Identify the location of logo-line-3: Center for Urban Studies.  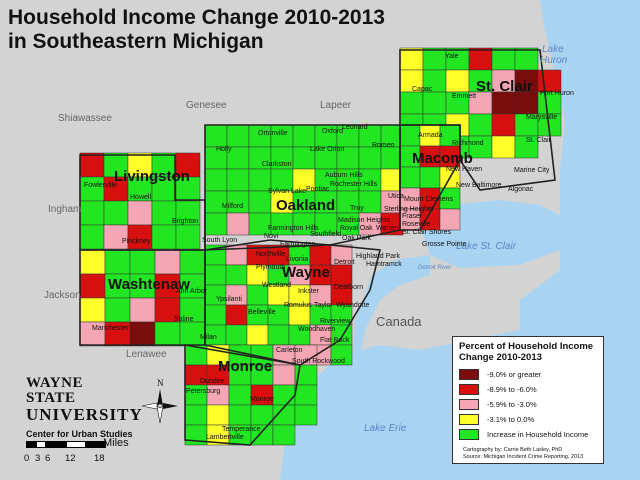
(79, 434).